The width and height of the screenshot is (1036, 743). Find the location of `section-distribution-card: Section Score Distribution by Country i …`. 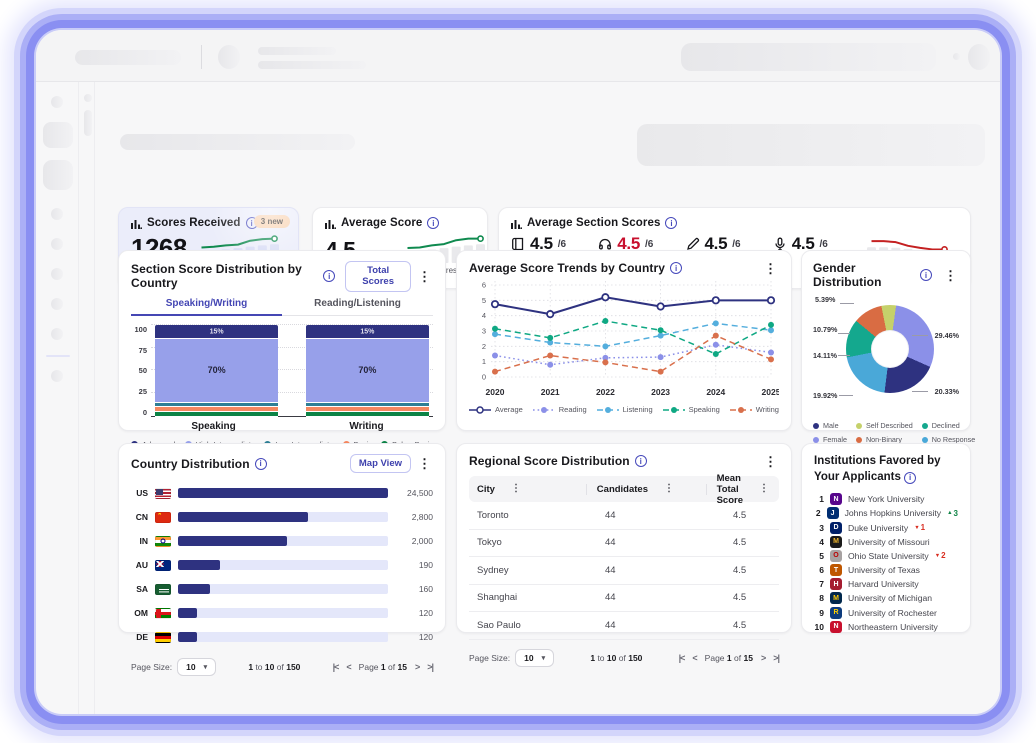

section-distribution-card: Section Score Distribution by Country i … is located at coordinates (282, 349).